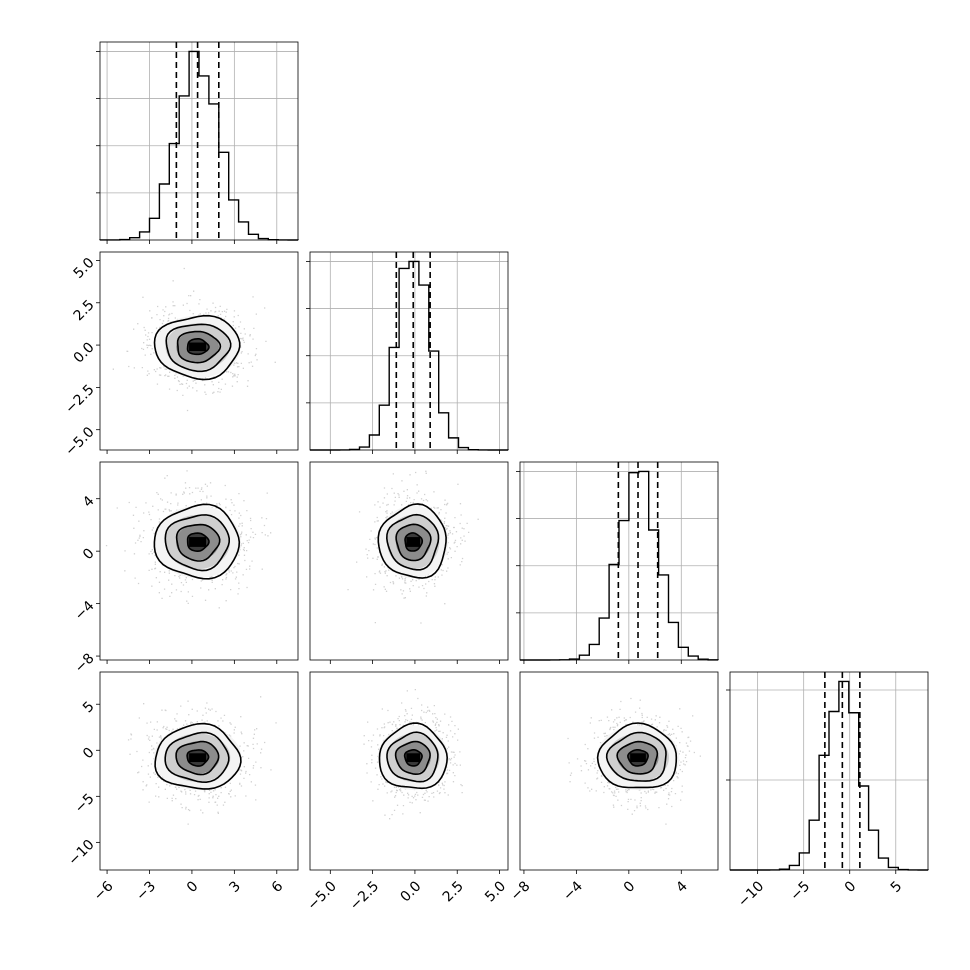 This screenshot has width=970, height=970. What do you see at coordinates (79, 399) in the screenshot?
I see `y-tick-label: −2.5` at bounding box center [79, 399].